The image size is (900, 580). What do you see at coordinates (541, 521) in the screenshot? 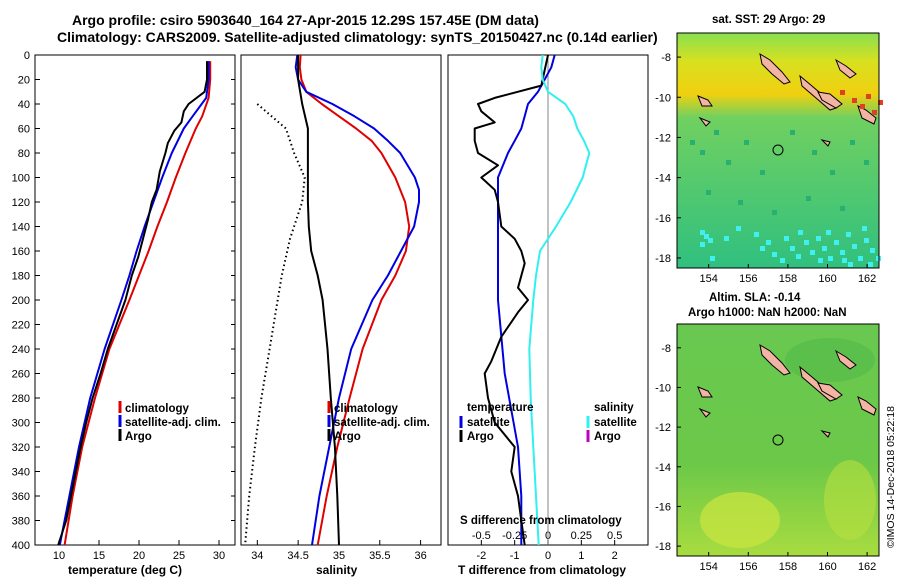
I see `s-difference-label: S difference from climatology` at bounding box center [541, 521].